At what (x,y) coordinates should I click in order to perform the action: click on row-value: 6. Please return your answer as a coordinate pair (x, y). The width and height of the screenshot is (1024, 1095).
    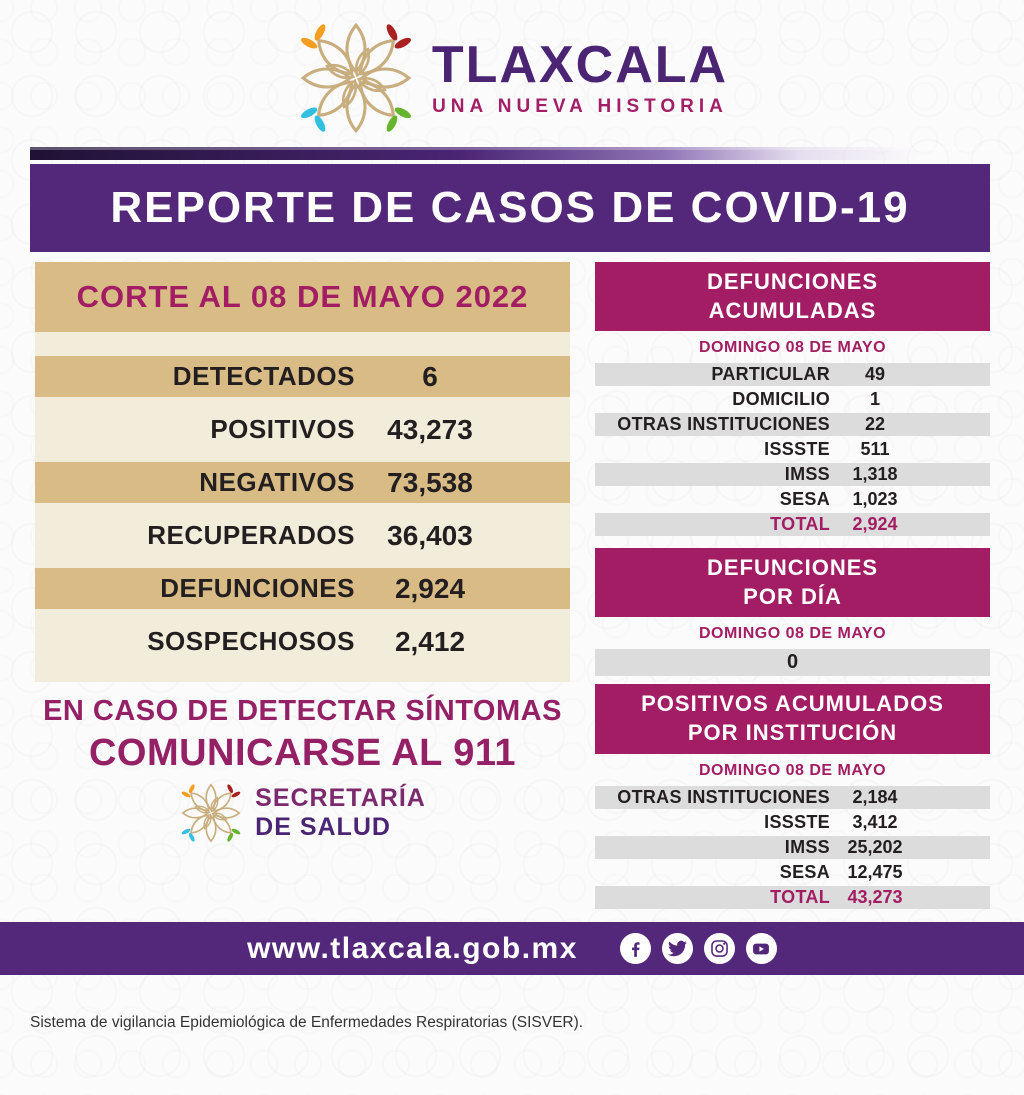
    Looking at the image, I should click on (430, 376).